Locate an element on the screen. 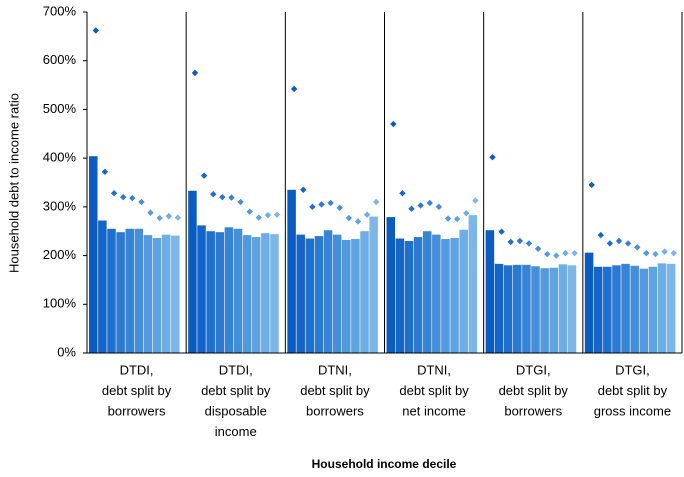 This screenshot has height=477, width=684. y-tick-label: 400% is located at coordinates (60, 157).